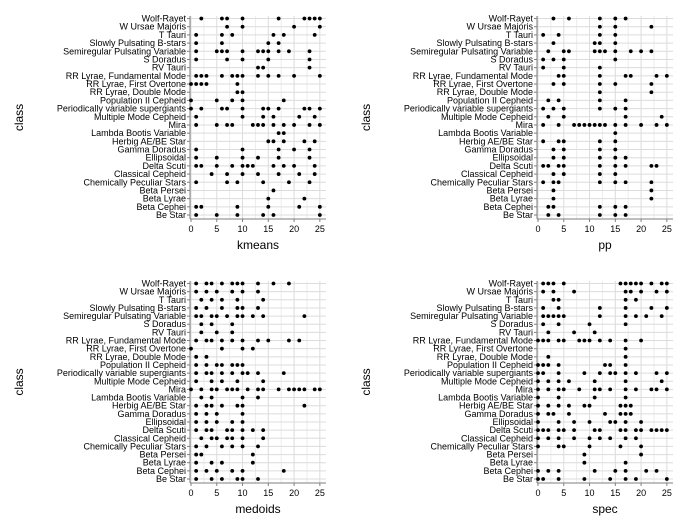 Image resolution: width=693 pixels, height=531 pixels. I want to click on y-tick-label: Delta Scuti, so click(511, 430).